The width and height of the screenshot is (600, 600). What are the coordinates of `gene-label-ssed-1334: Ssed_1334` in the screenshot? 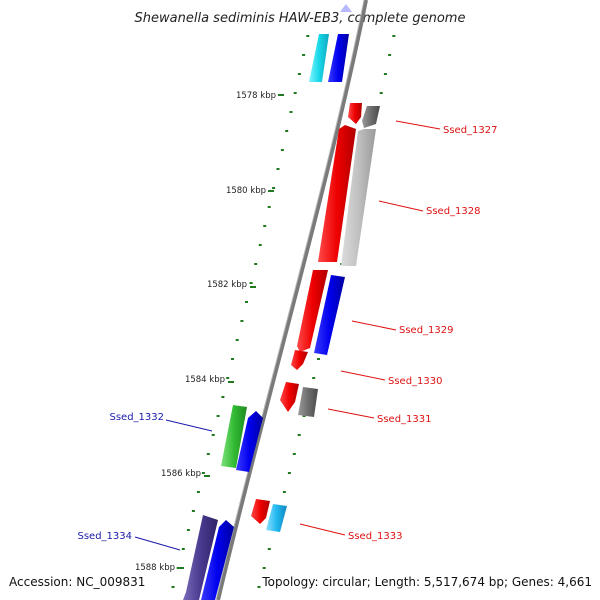 It's located at (104, 536).